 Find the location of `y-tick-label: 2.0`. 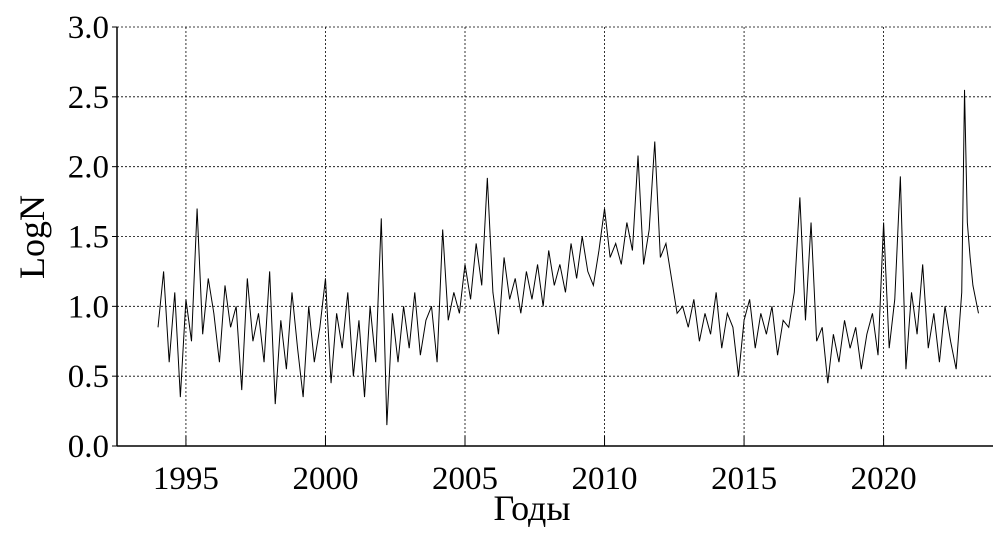

y-tick-label: 2.0 is located at coordinates (88, 168).